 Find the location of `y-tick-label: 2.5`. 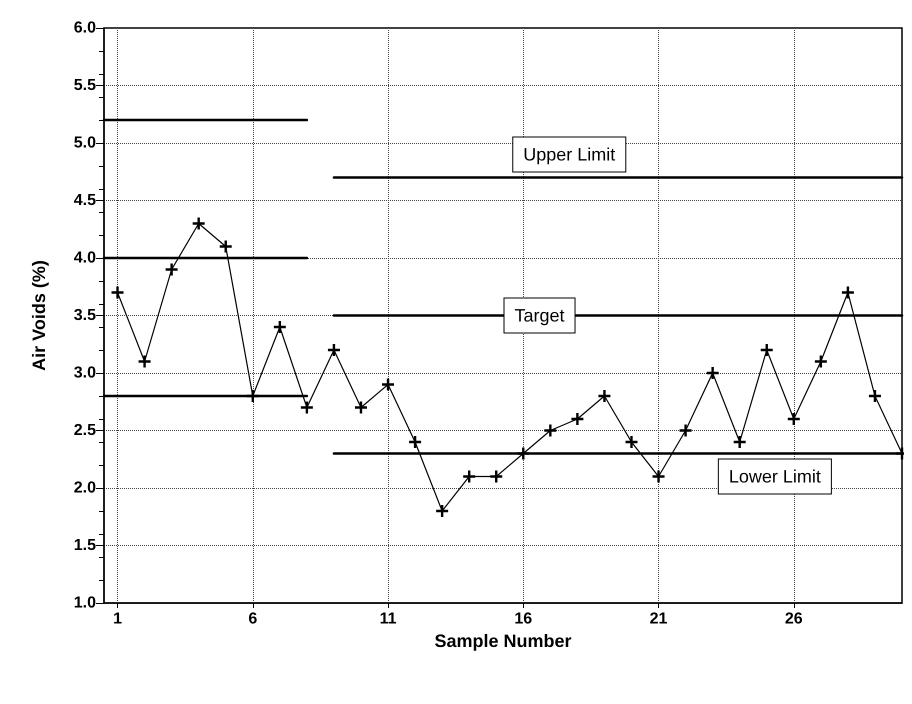

y-tick-label: 2.5 is located at coordinates (85, 430).